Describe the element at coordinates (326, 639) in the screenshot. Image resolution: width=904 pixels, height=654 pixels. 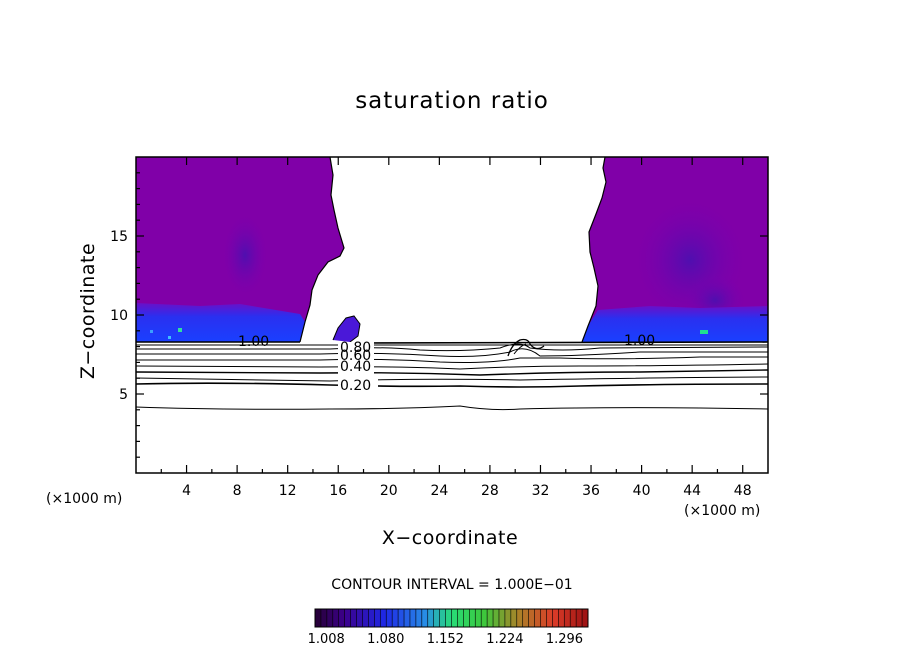
I see `colorbar-tick-label: 1.008` at that location.